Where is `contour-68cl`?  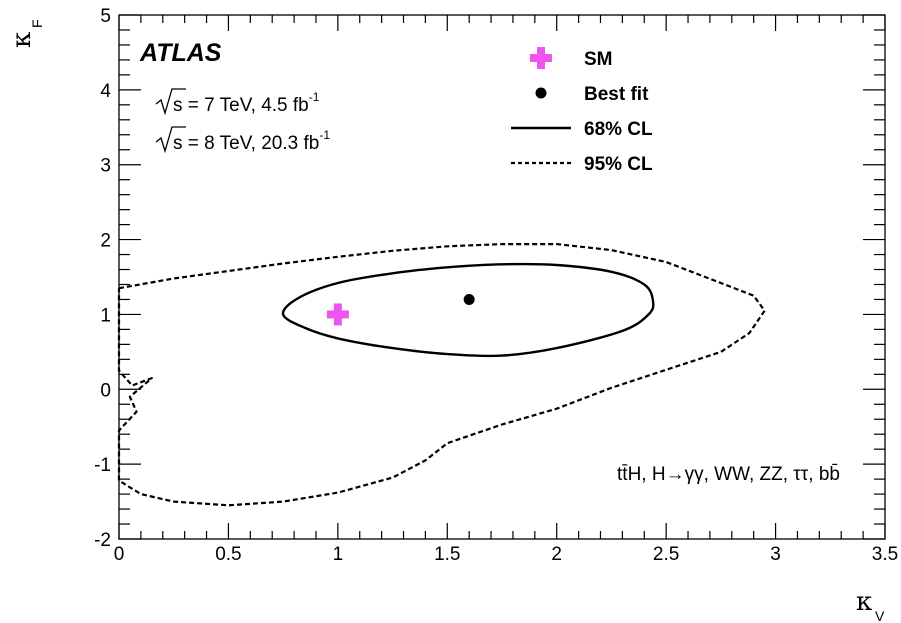 contour-68cl is located at coordinates (468, 310).